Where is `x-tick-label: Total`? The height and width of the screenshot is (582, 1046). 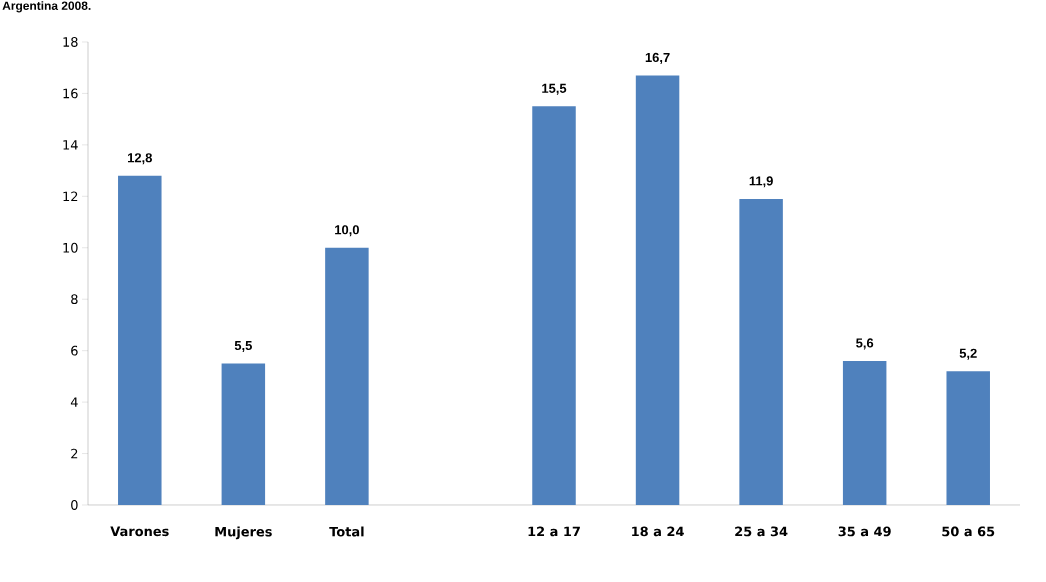 x-tick-label: Total is located at coordinates (346, 531).